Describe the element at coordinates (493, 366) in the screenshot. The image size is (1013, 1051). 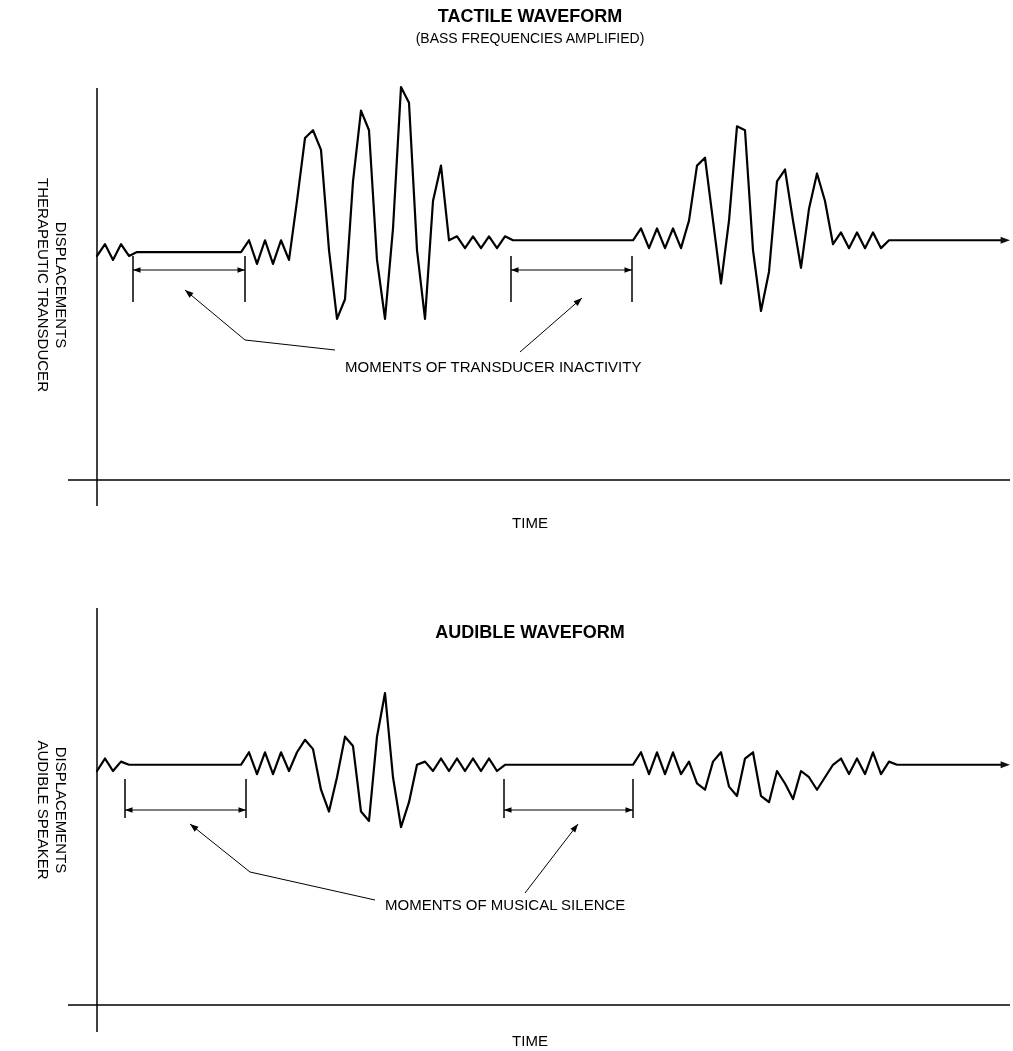
I see `annotation: MOMENTS OF TRANSDUCER INACTIVITY` at that location.